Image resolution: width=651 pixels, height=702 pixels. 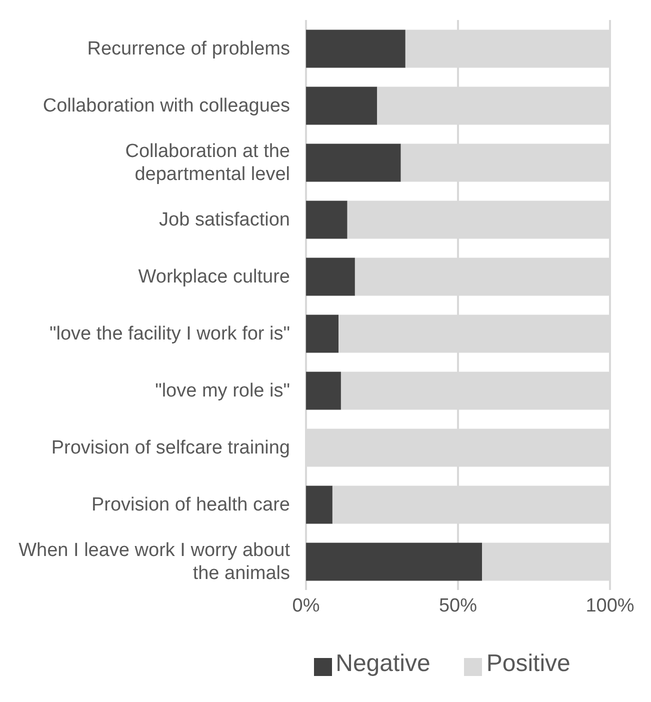 What do you see at coordinates (170, 447) in the screenshot?
I see `y-tick-label: Provision of selfcare training` at bounding box center [170, 447].